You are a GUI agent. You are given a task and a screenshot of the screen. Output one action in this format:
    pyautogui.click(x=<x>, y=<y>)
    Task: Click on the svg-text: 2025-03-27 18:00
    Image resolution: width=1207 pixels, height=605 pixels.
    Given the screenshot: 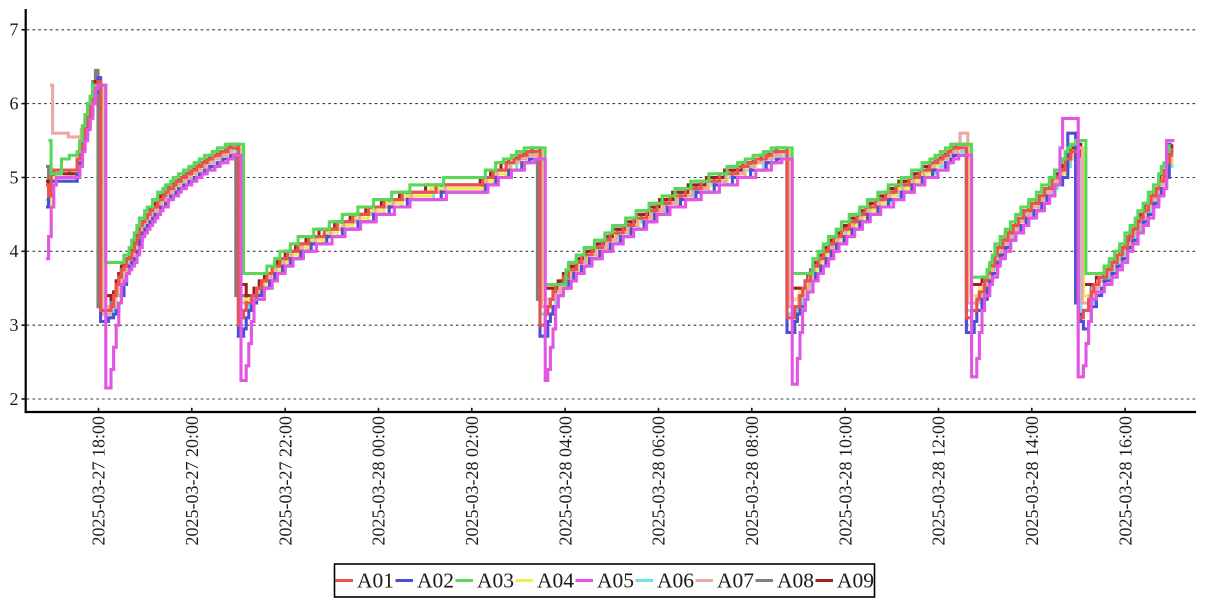 What is the action you would take?
    pyautogui.click(x=99, y=481)
    